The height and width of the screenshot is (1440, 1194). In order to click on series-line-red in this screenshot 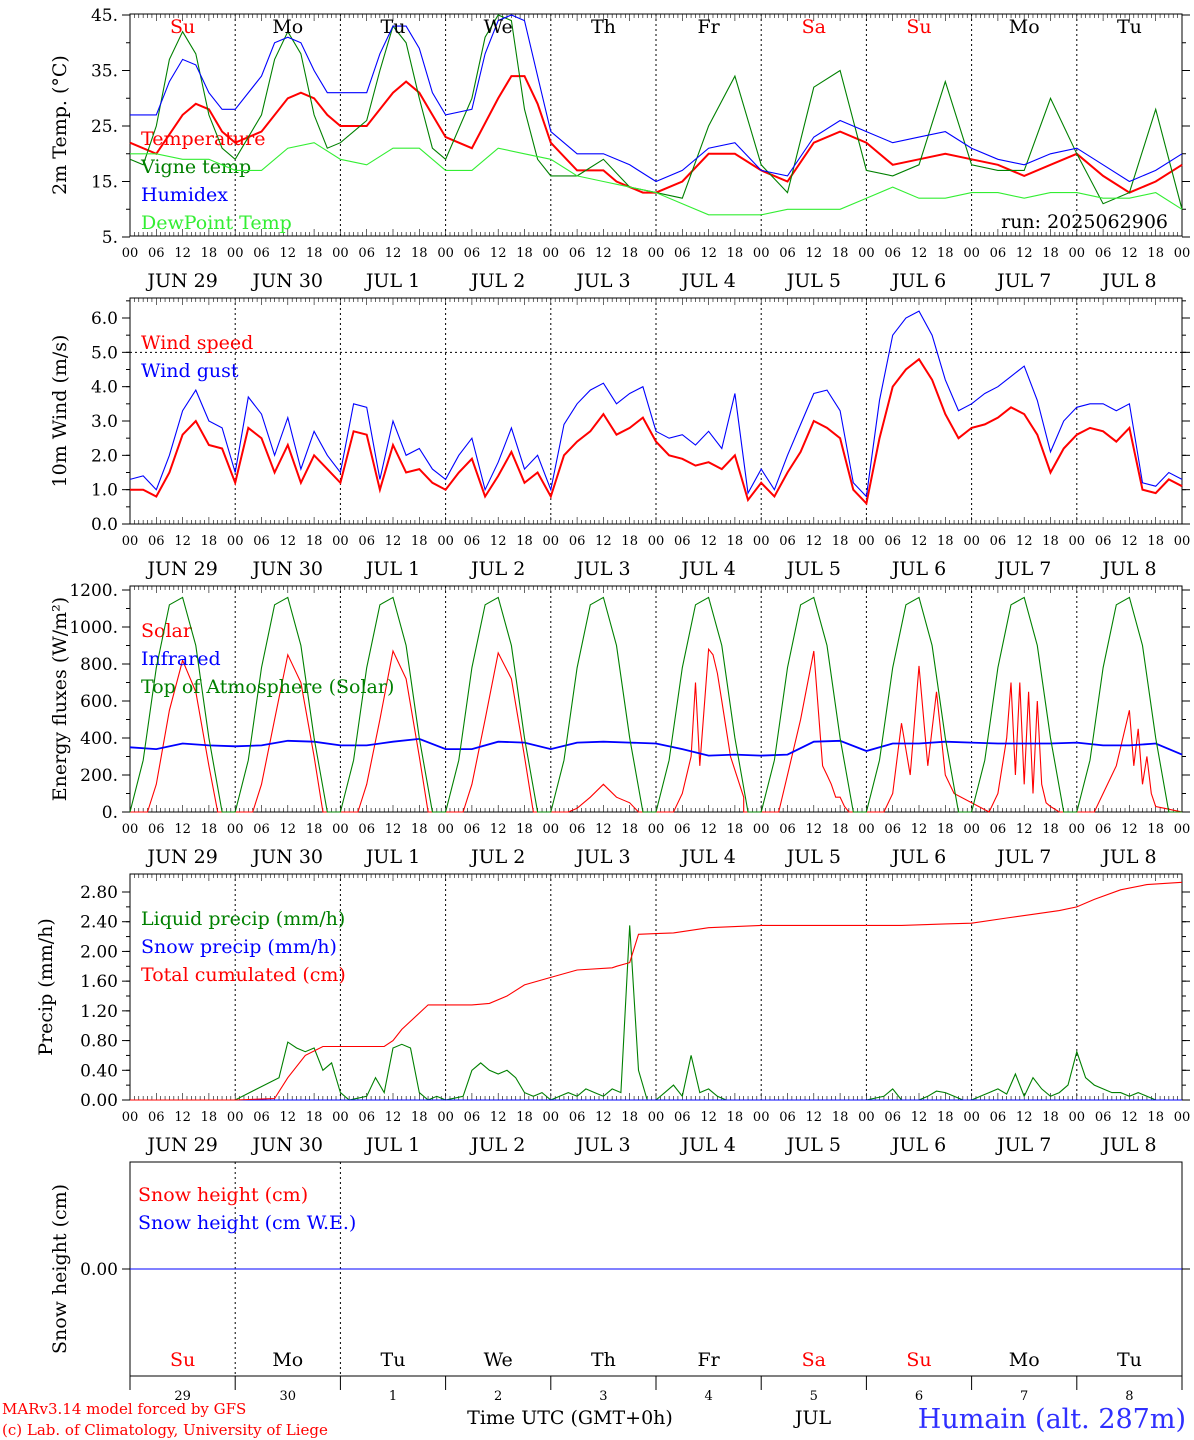, I will do `click(656, 134)`.